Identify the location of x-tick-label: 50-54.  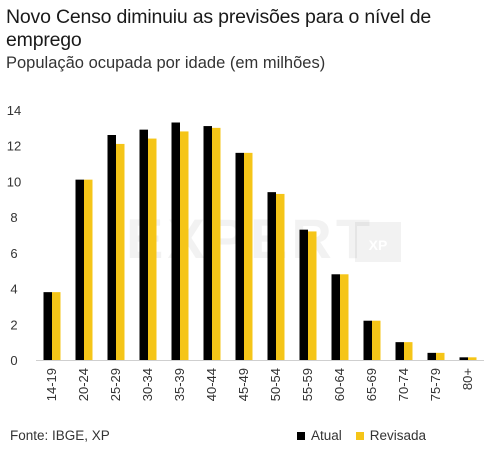
(275, 384).